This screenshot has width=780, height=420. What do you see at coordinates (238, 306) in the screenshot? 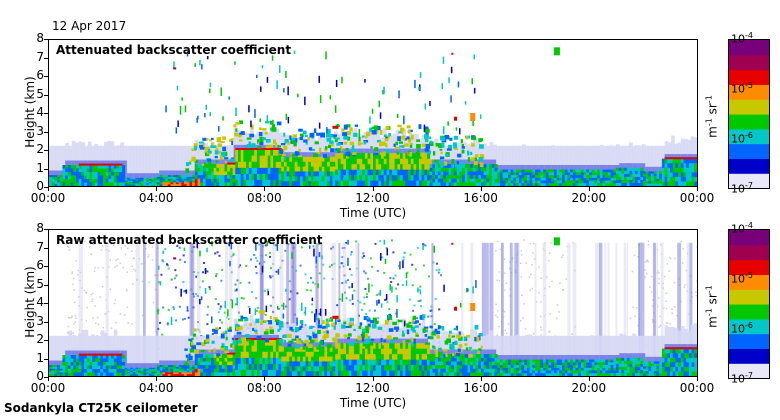
I see `noise-streak` at bounding box center [238, 306].